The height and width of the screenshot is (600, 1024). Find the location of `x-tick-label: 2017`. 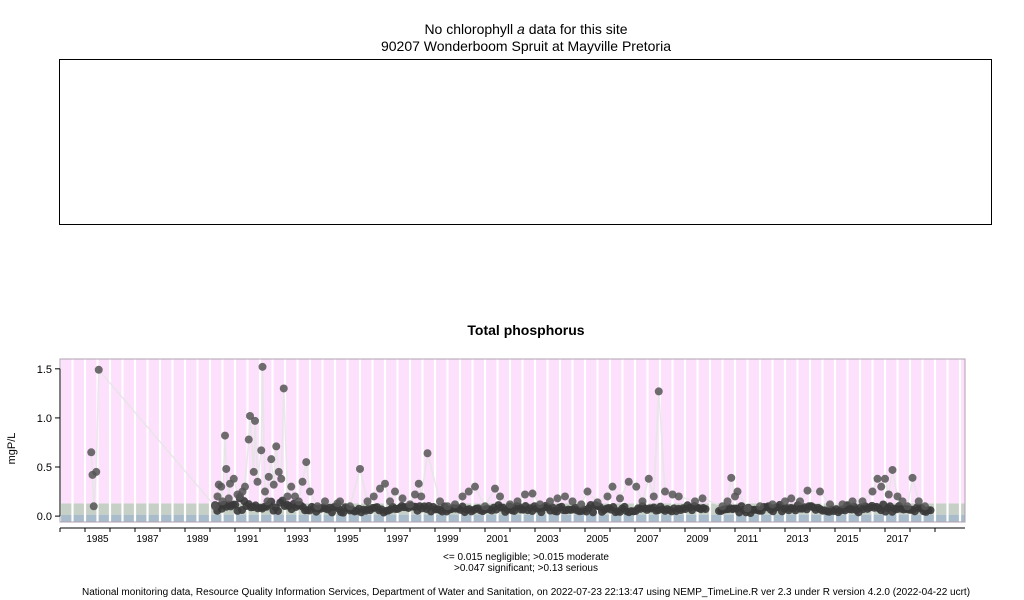

x-tick-label: 2017 is located at coordinates (897, 539).